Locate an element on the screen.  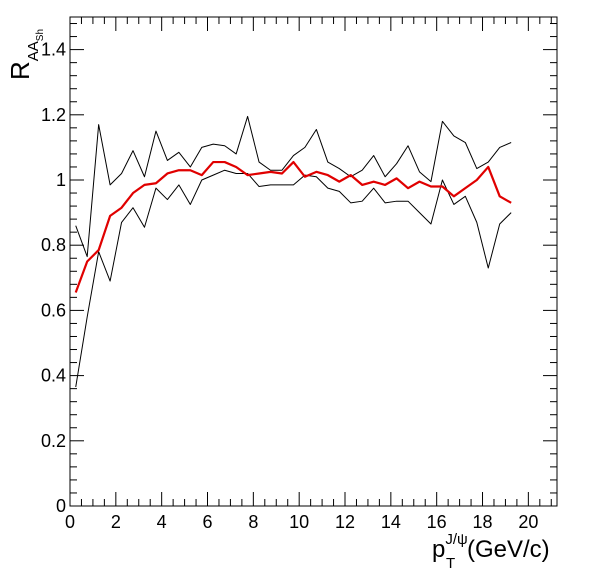
x-tick-label: 16 is located at coordinates (437, 522).